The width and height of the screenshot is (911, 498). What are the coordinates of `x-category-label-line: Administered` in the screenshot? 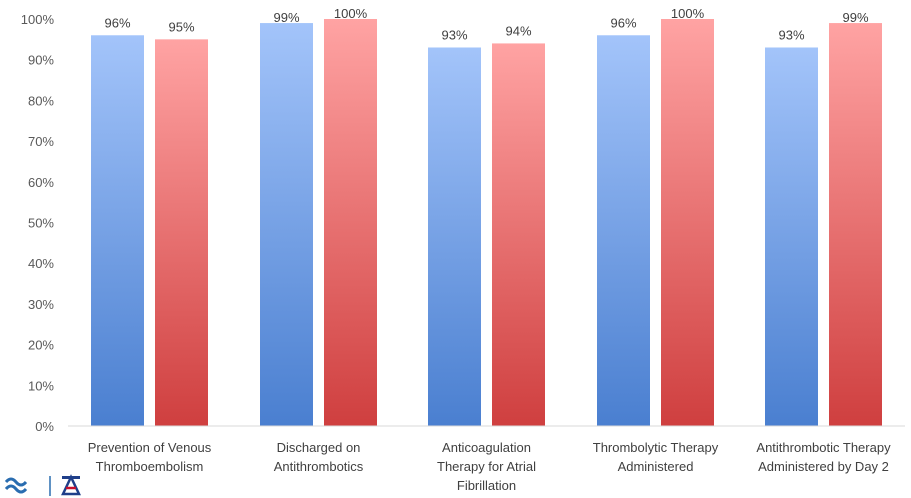 It's located at (656, 466).